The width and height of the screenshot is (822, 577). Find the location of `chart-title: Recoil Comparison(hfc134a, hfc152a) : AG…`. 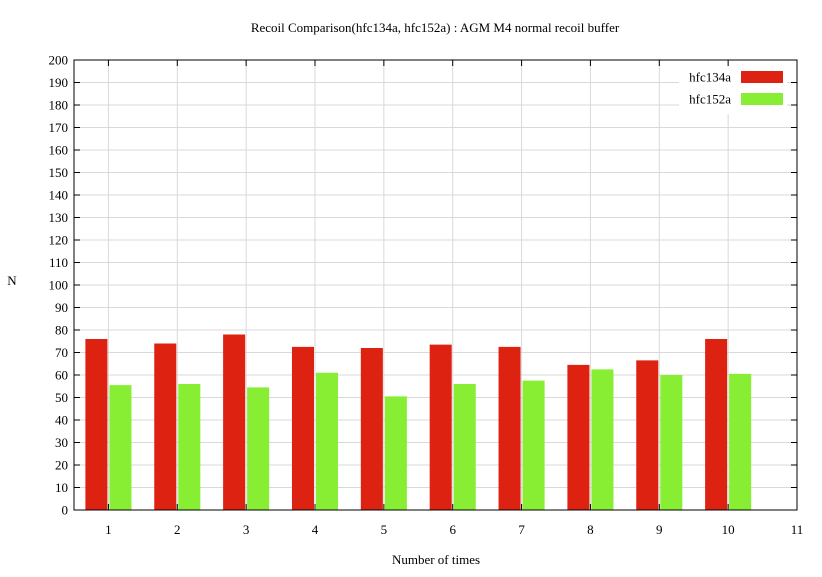

chart-title: Recoil Comparison(hfc134a, hfc152a) : AG… is located at coordinates (435, 27).